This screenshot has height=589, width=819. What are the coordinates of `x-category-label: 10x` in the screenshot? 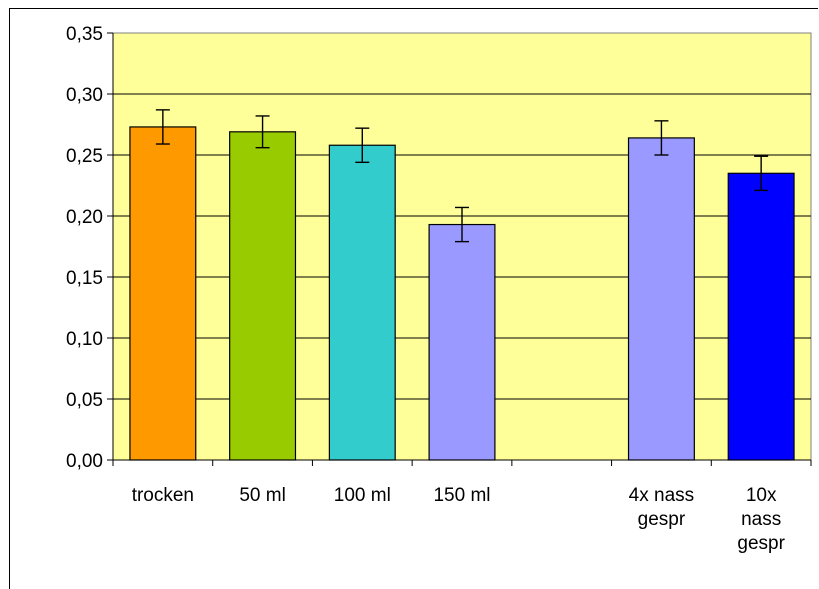 It's located at (761, 495).